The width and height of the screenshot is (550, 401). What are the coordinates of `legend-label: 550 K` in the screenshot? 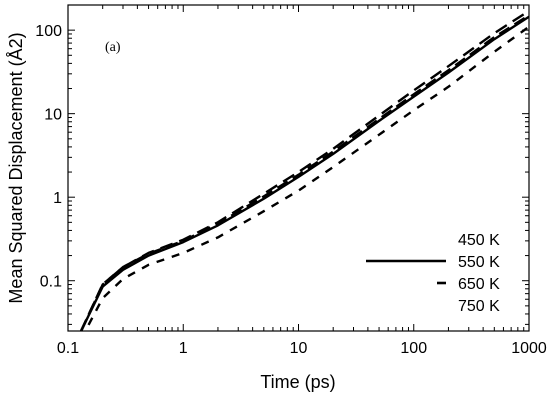 It's located at (479, 262).